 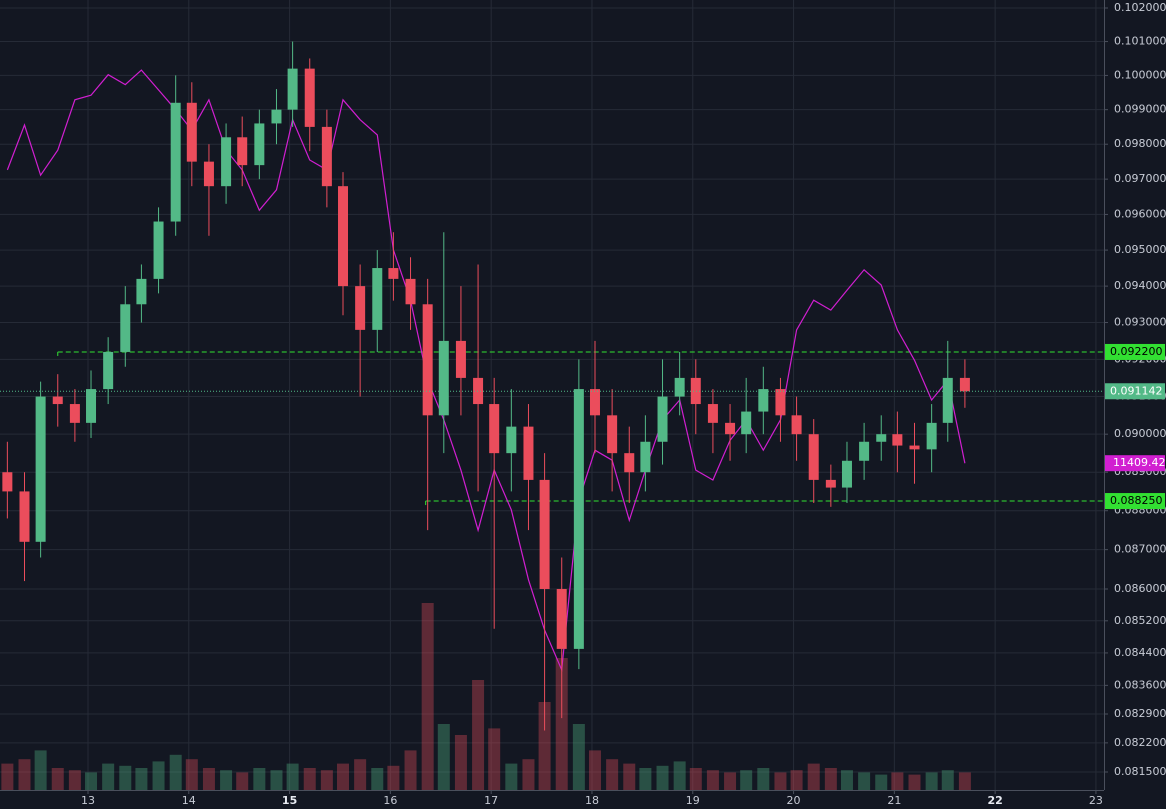 I want to click on x-tick-label: 22, so click(x=994, y=800).